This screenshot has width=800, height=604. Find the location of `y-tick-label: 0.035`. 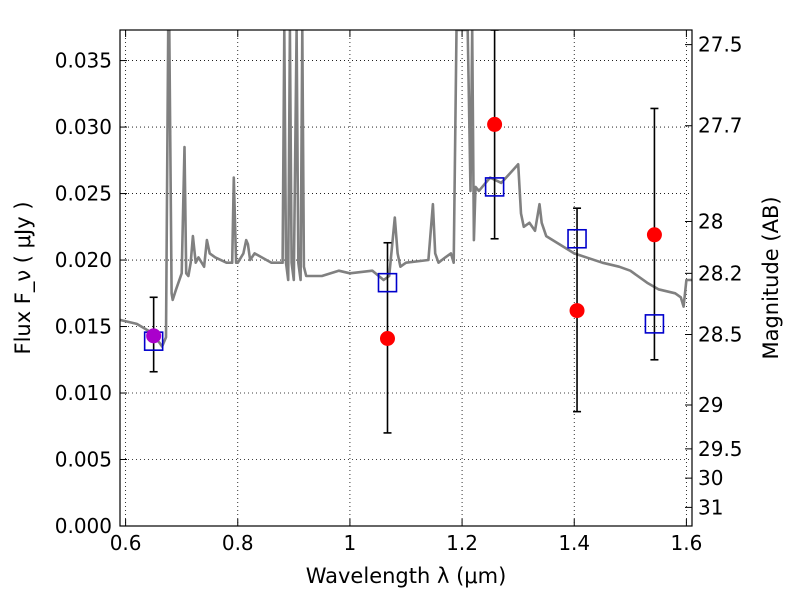

y-tick-label: 0.035 is located at coordinates (83, 61).